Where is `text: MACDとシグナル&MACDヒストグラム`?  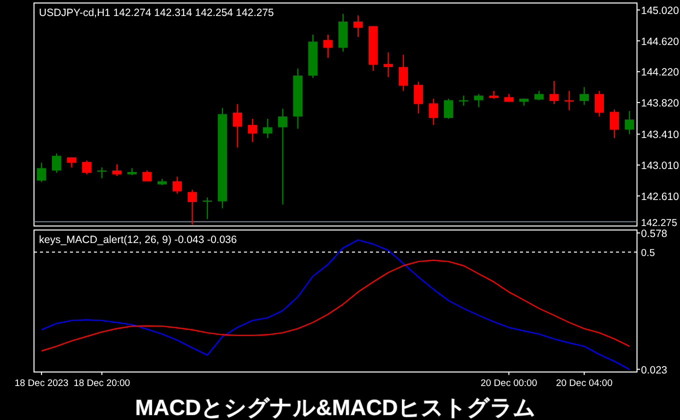 text: MACDとシグナル&MACDヒストグラム is located at coordinates (335, 407).